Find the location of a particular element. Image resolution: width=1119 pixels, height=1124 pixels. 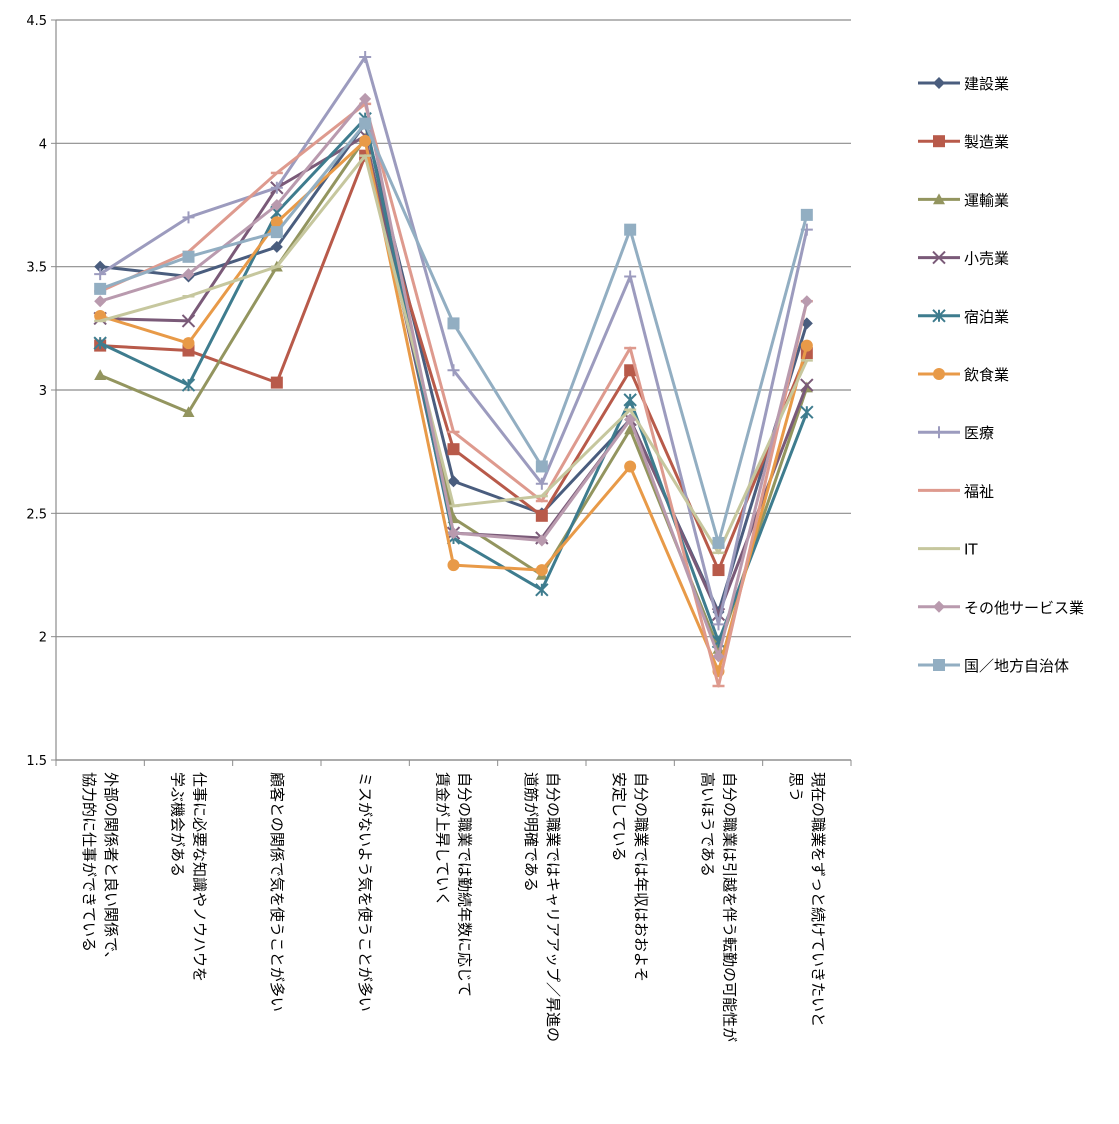

y-tick-label: 2 is located at coordinates (43, 638).